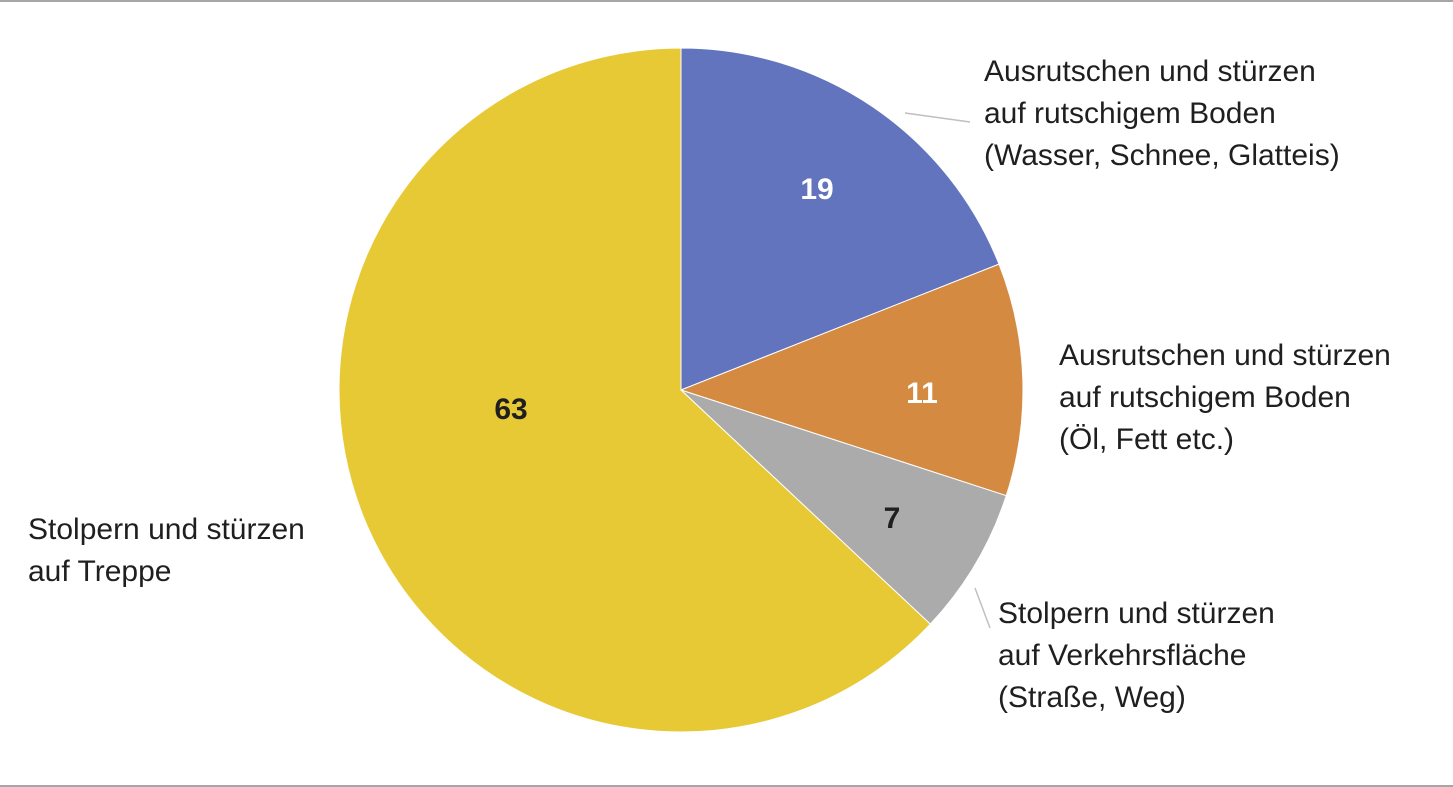 This screenshot has height=787, width=1453. Describe the element at coordinates (726, 1) in the screenshot. I see `top-rule` at that location.